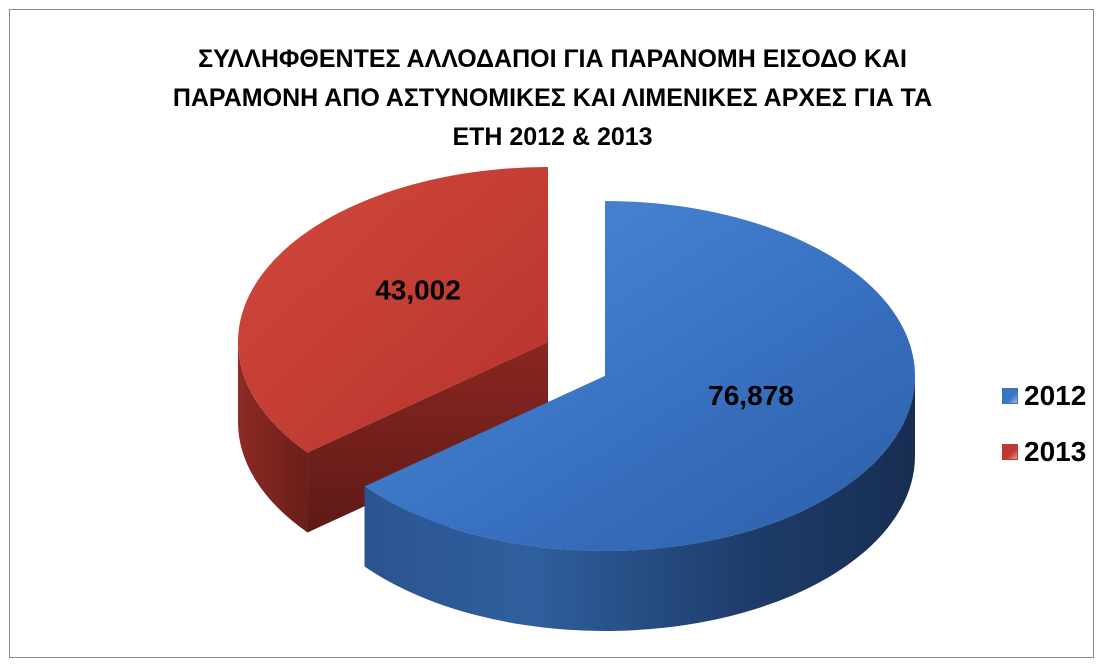 This screenshot has width=1105, height=667. Describe the element at coordinates (427, 437) in the screenshot. I see `pie-slice-2013-front-face` at that location.